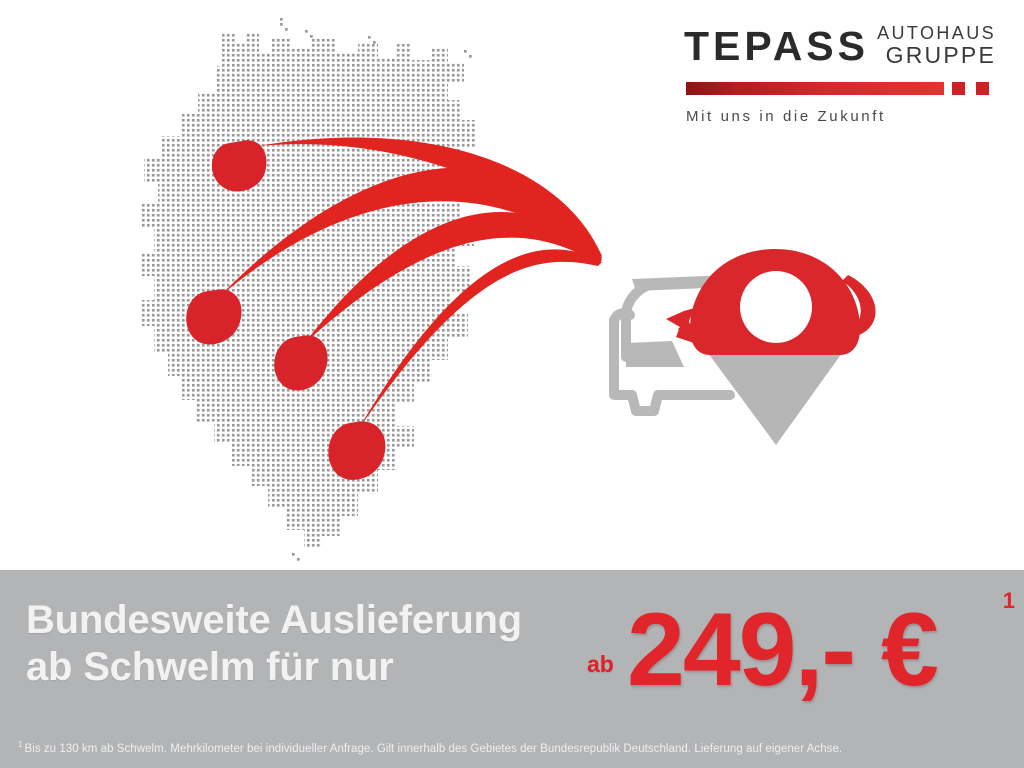 This screenshot has height=768, width=1024. I want to click on logo-subtitle: AUTOHAUS GRUPPE, so click(936, 46).